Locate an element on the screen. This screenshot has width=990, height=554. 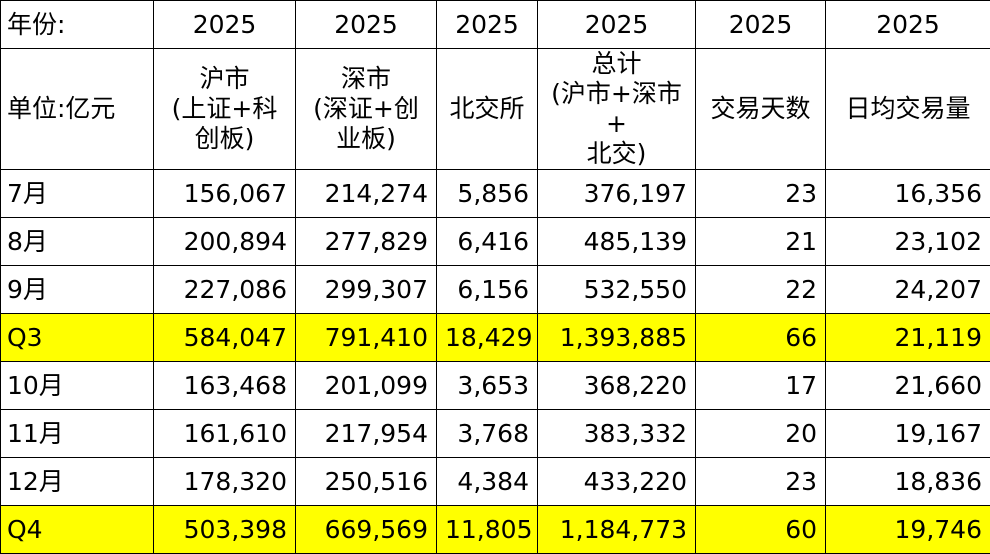
header-line: (深证+创 is located at coordinates (366, 109).